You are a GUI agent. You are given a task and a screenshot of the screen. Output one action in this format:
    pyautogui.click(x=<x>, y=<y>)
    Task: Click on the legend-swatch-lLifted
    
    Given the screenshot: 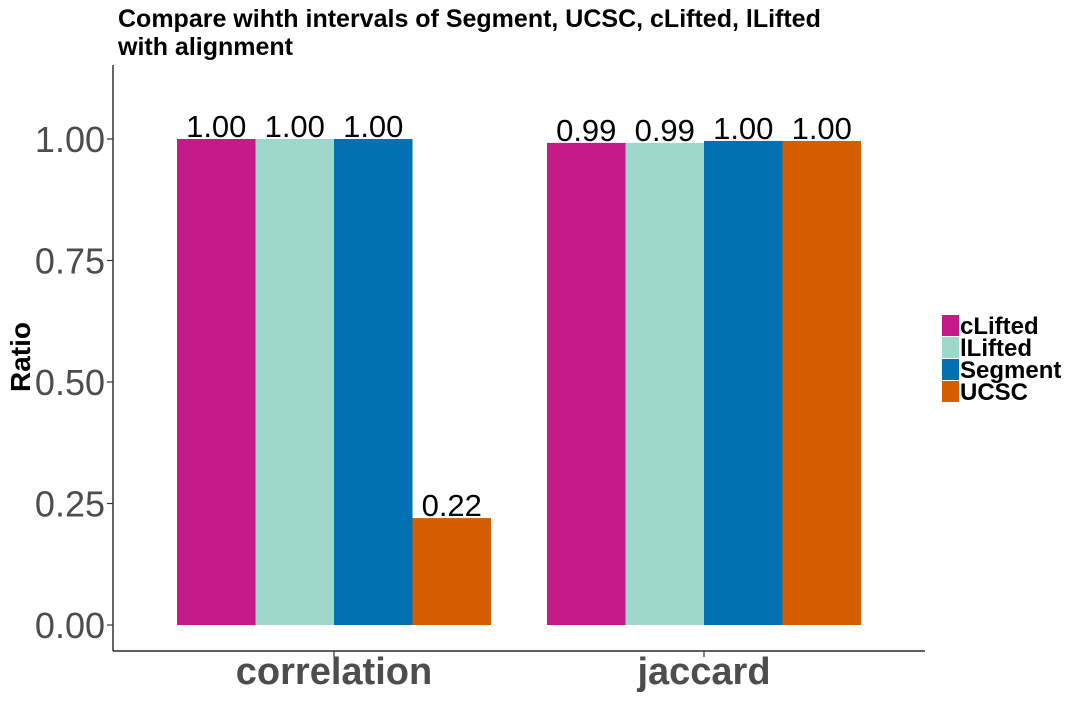 What is the action you would take?
    pyautogui.click(x=950, y=347)
    